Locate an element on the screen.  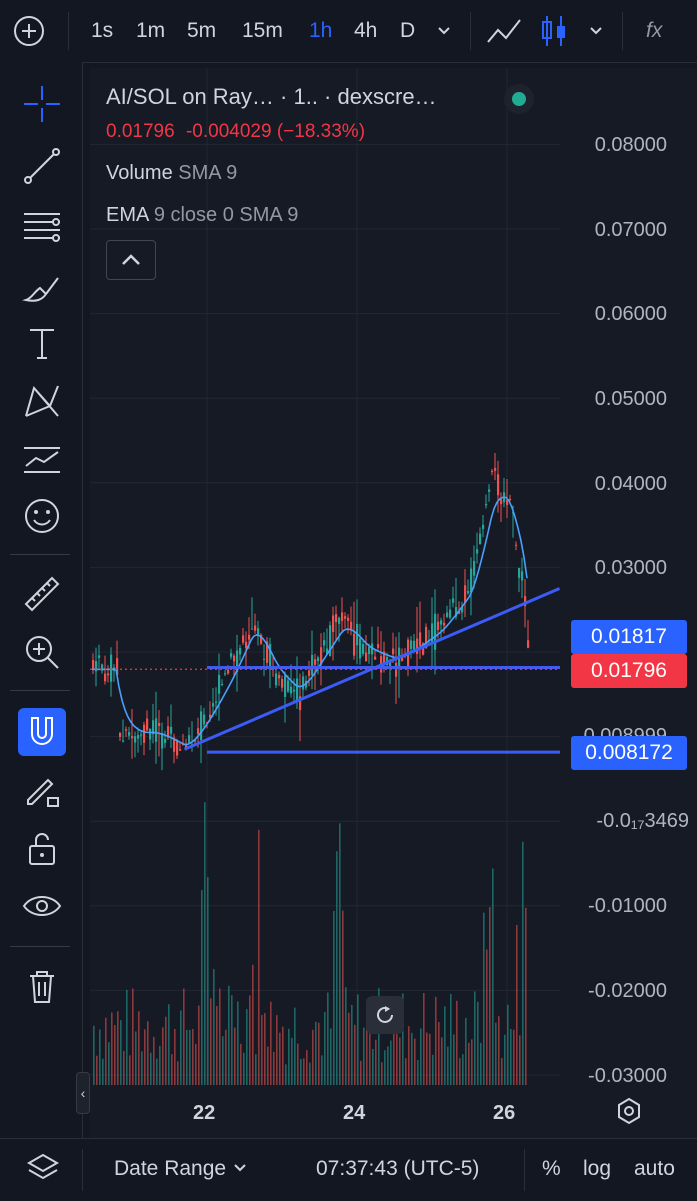
unlock-button is located at coordinates (42, 848).